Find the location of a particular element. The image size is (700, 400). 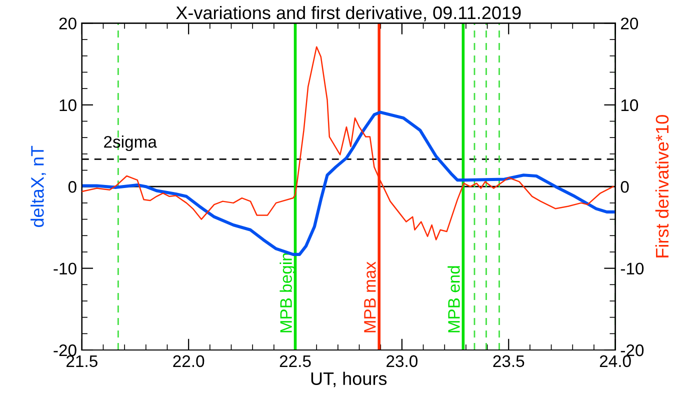

y2-tick-label: 10 is located at coordinates (629, 105).